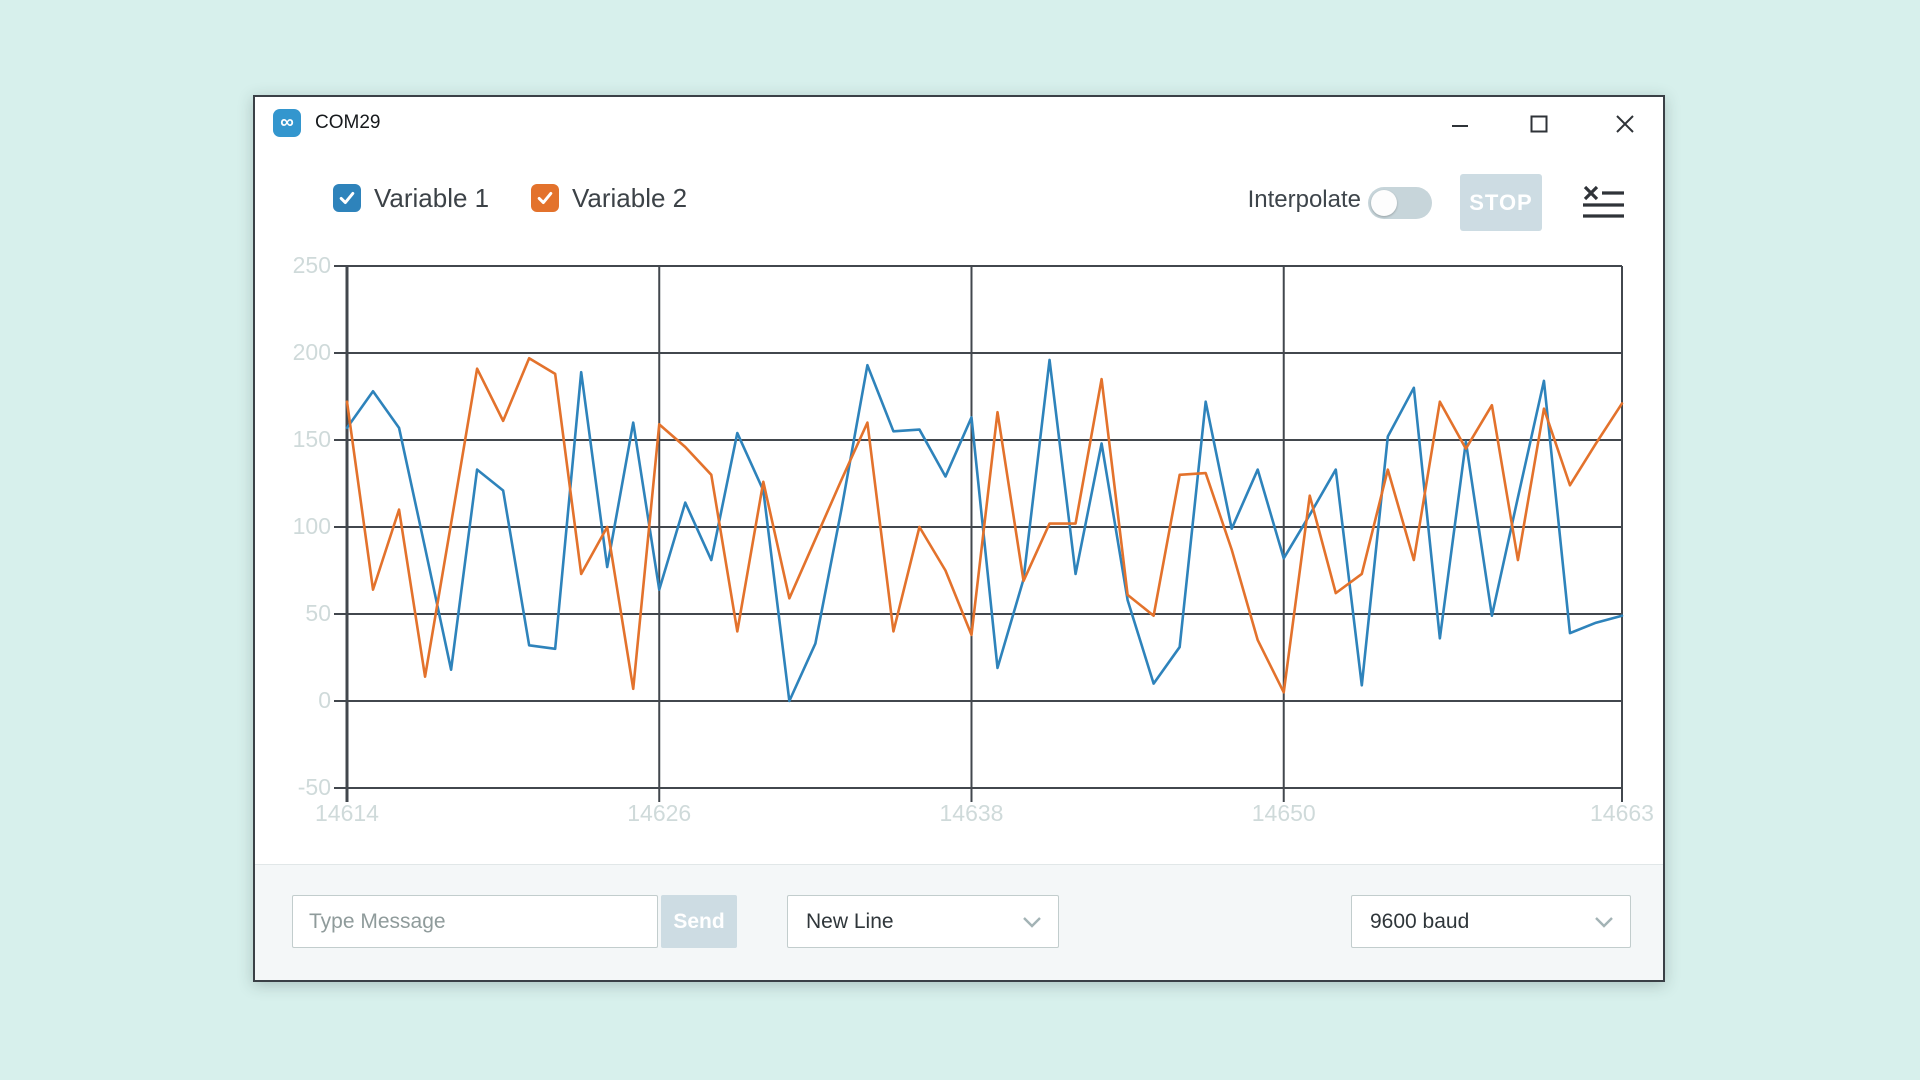  Describe the element at coordinates (287, 123) in the screenshot. I see `arduino-app-icon: ∞` at that location.